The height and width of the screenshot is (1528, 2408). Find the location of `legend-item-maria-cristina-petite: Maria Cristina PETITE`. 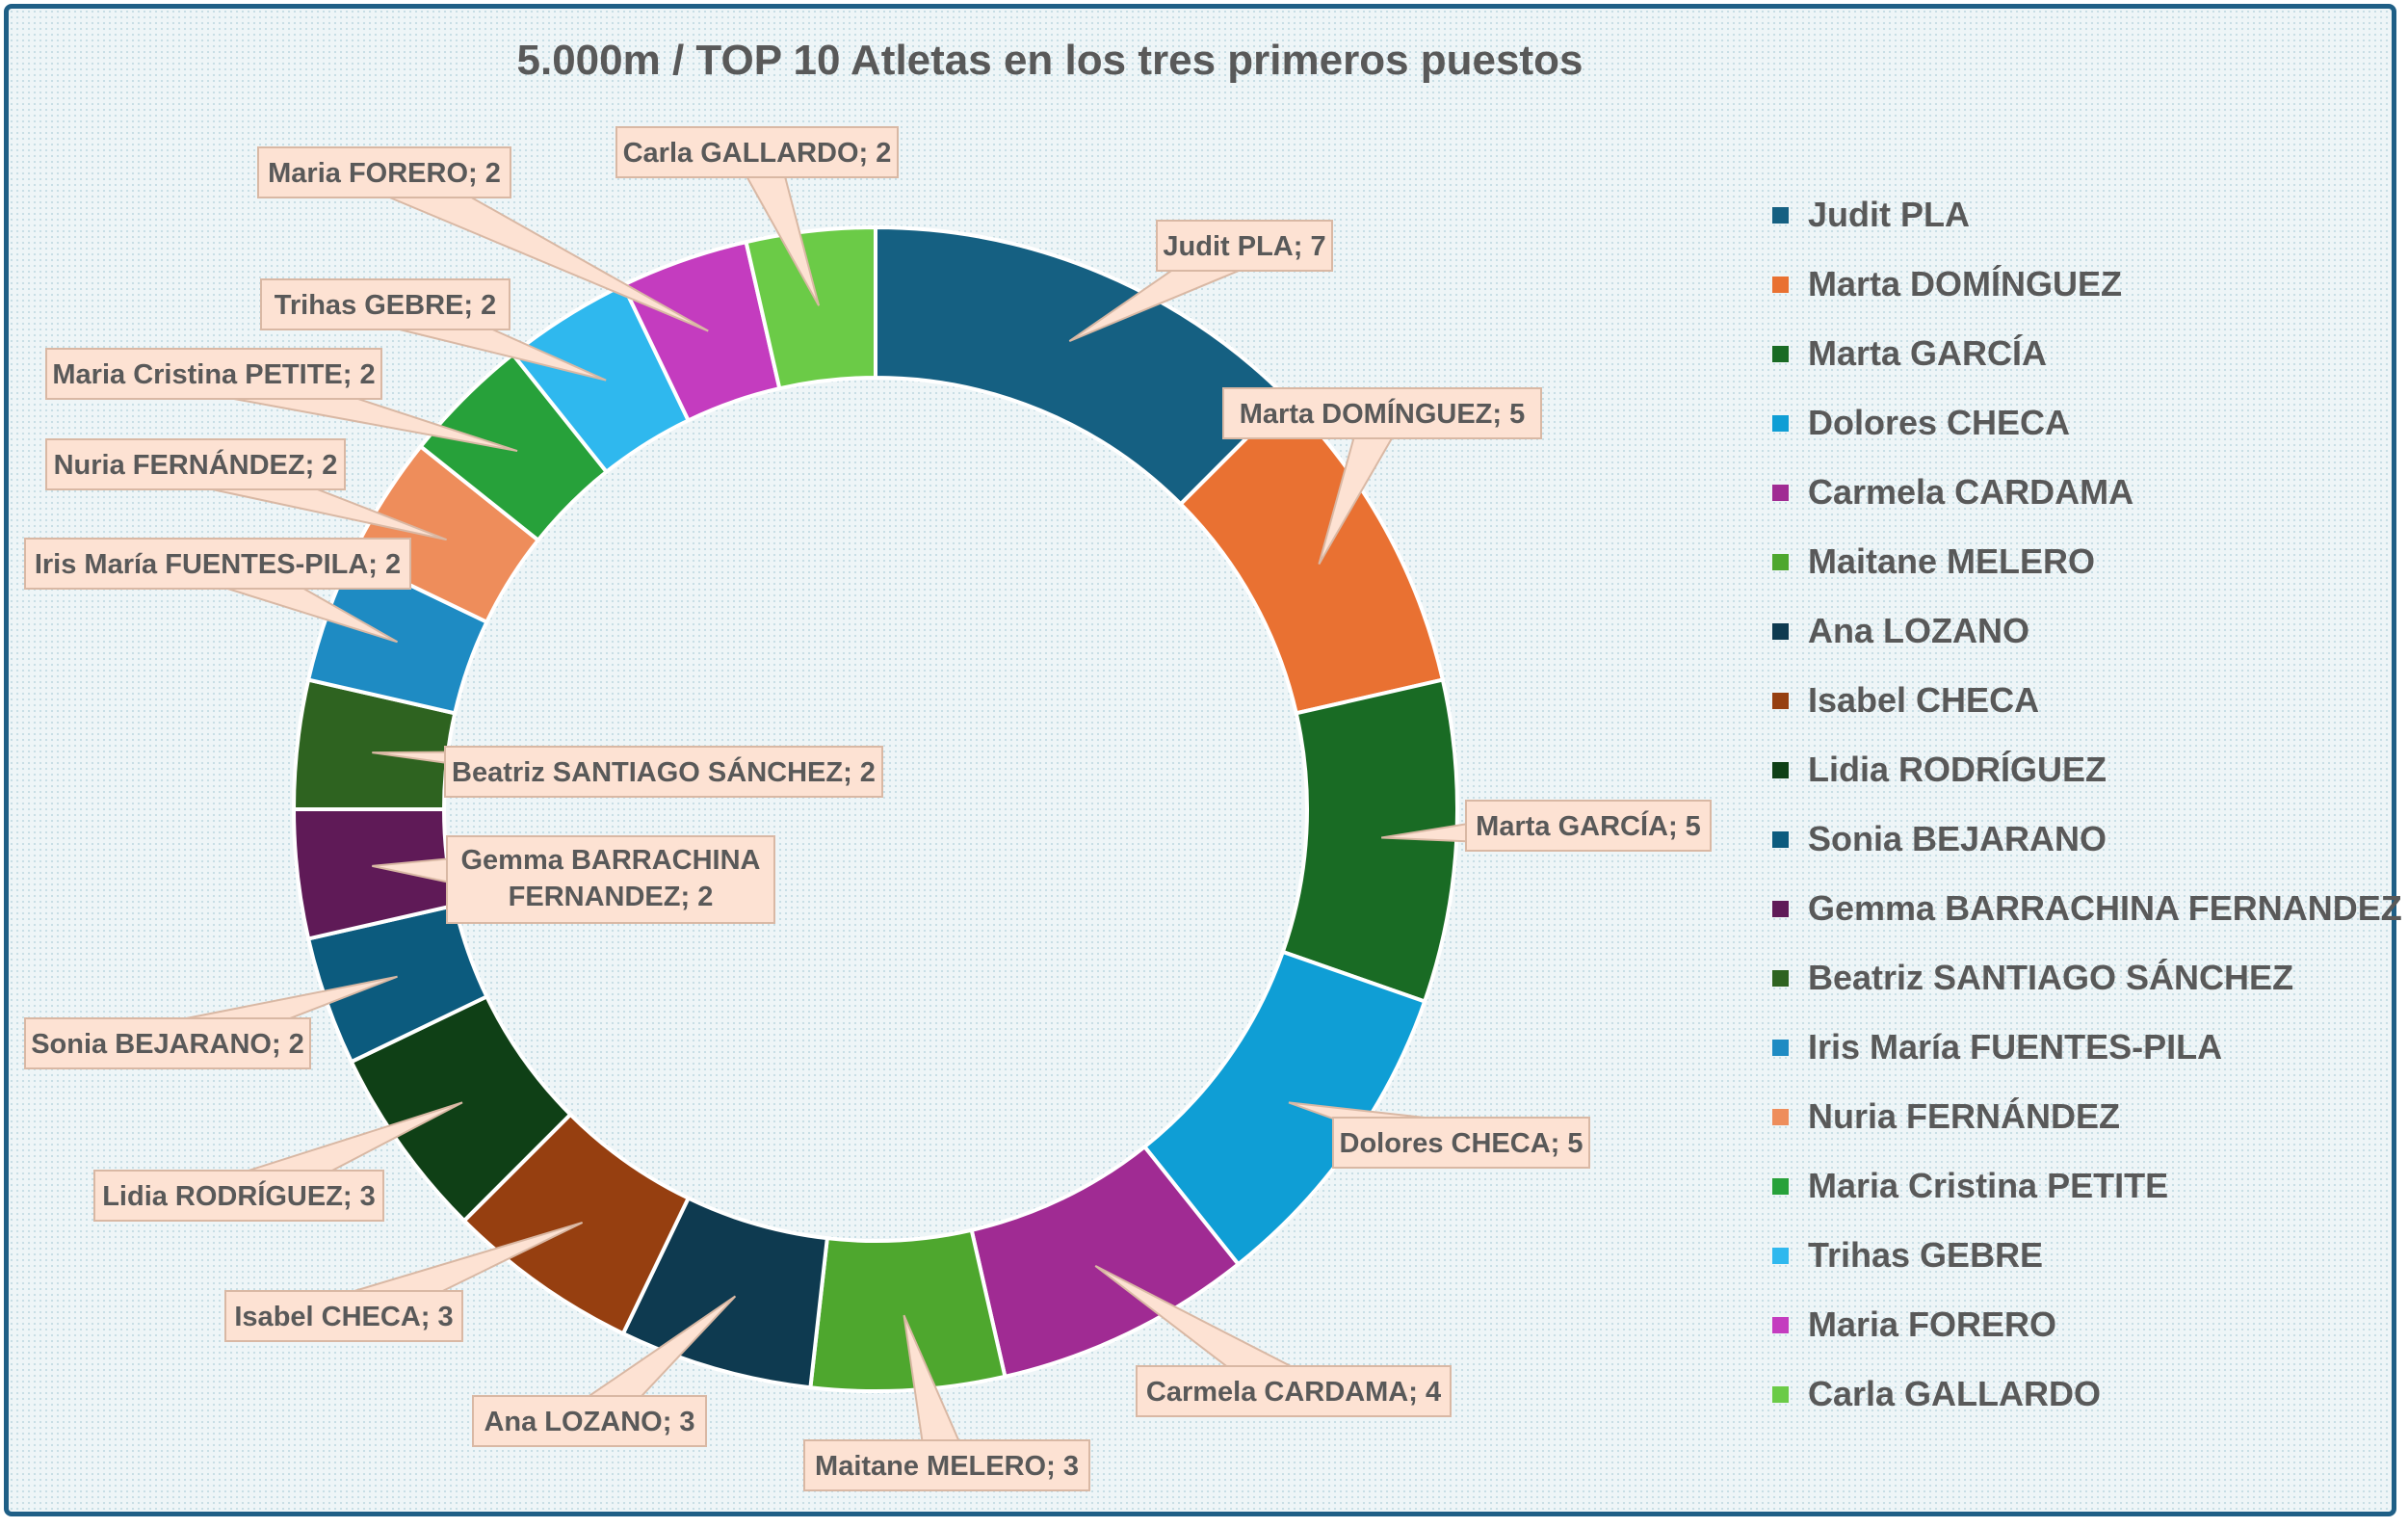

legend-item-maria-cristina-petite: Maria Cristina PETITE is located at coordinates (1970, 1186).